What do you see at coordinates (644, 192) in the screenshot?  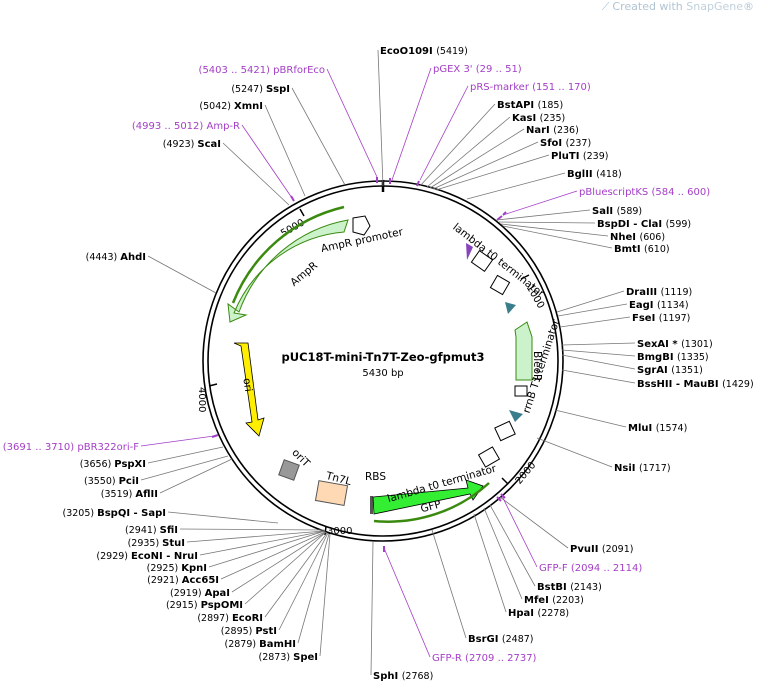 I see `primer-pbluescriptks: pBluescriptKS (584 .. 600)` at bounding box center [644, 192].